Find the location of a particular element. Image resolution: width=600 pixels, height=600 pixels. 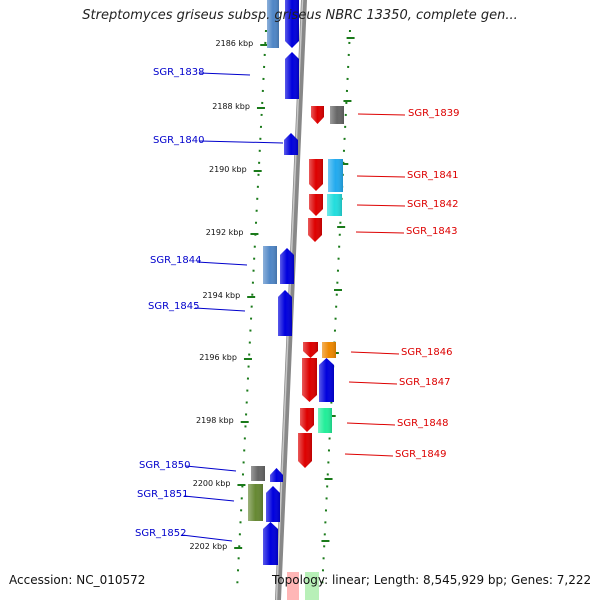

gene-label: SGR_1846 is located at coordinates (427, 352).